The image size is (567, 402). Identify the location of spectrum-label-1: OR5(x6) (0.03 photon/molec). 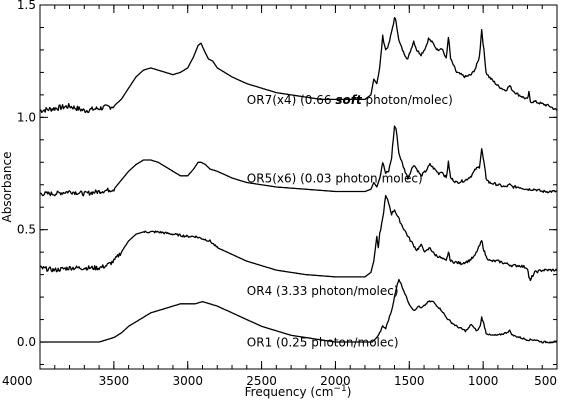
(335, 179).